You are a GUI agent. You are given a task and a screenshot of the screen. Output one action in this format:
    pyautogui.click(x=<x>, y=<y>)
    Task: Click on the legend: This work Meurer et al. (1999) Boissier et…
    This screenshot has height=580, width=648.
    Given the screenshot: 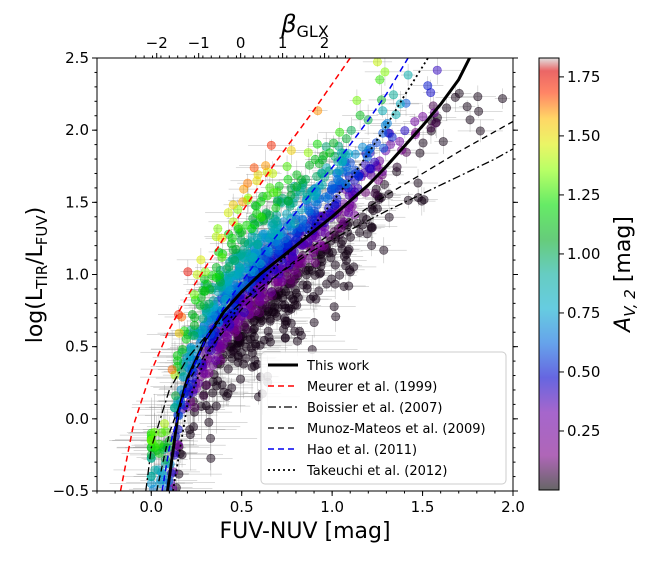 What is the action you would take?
    pyautogui.click(x=383, y=418)
    